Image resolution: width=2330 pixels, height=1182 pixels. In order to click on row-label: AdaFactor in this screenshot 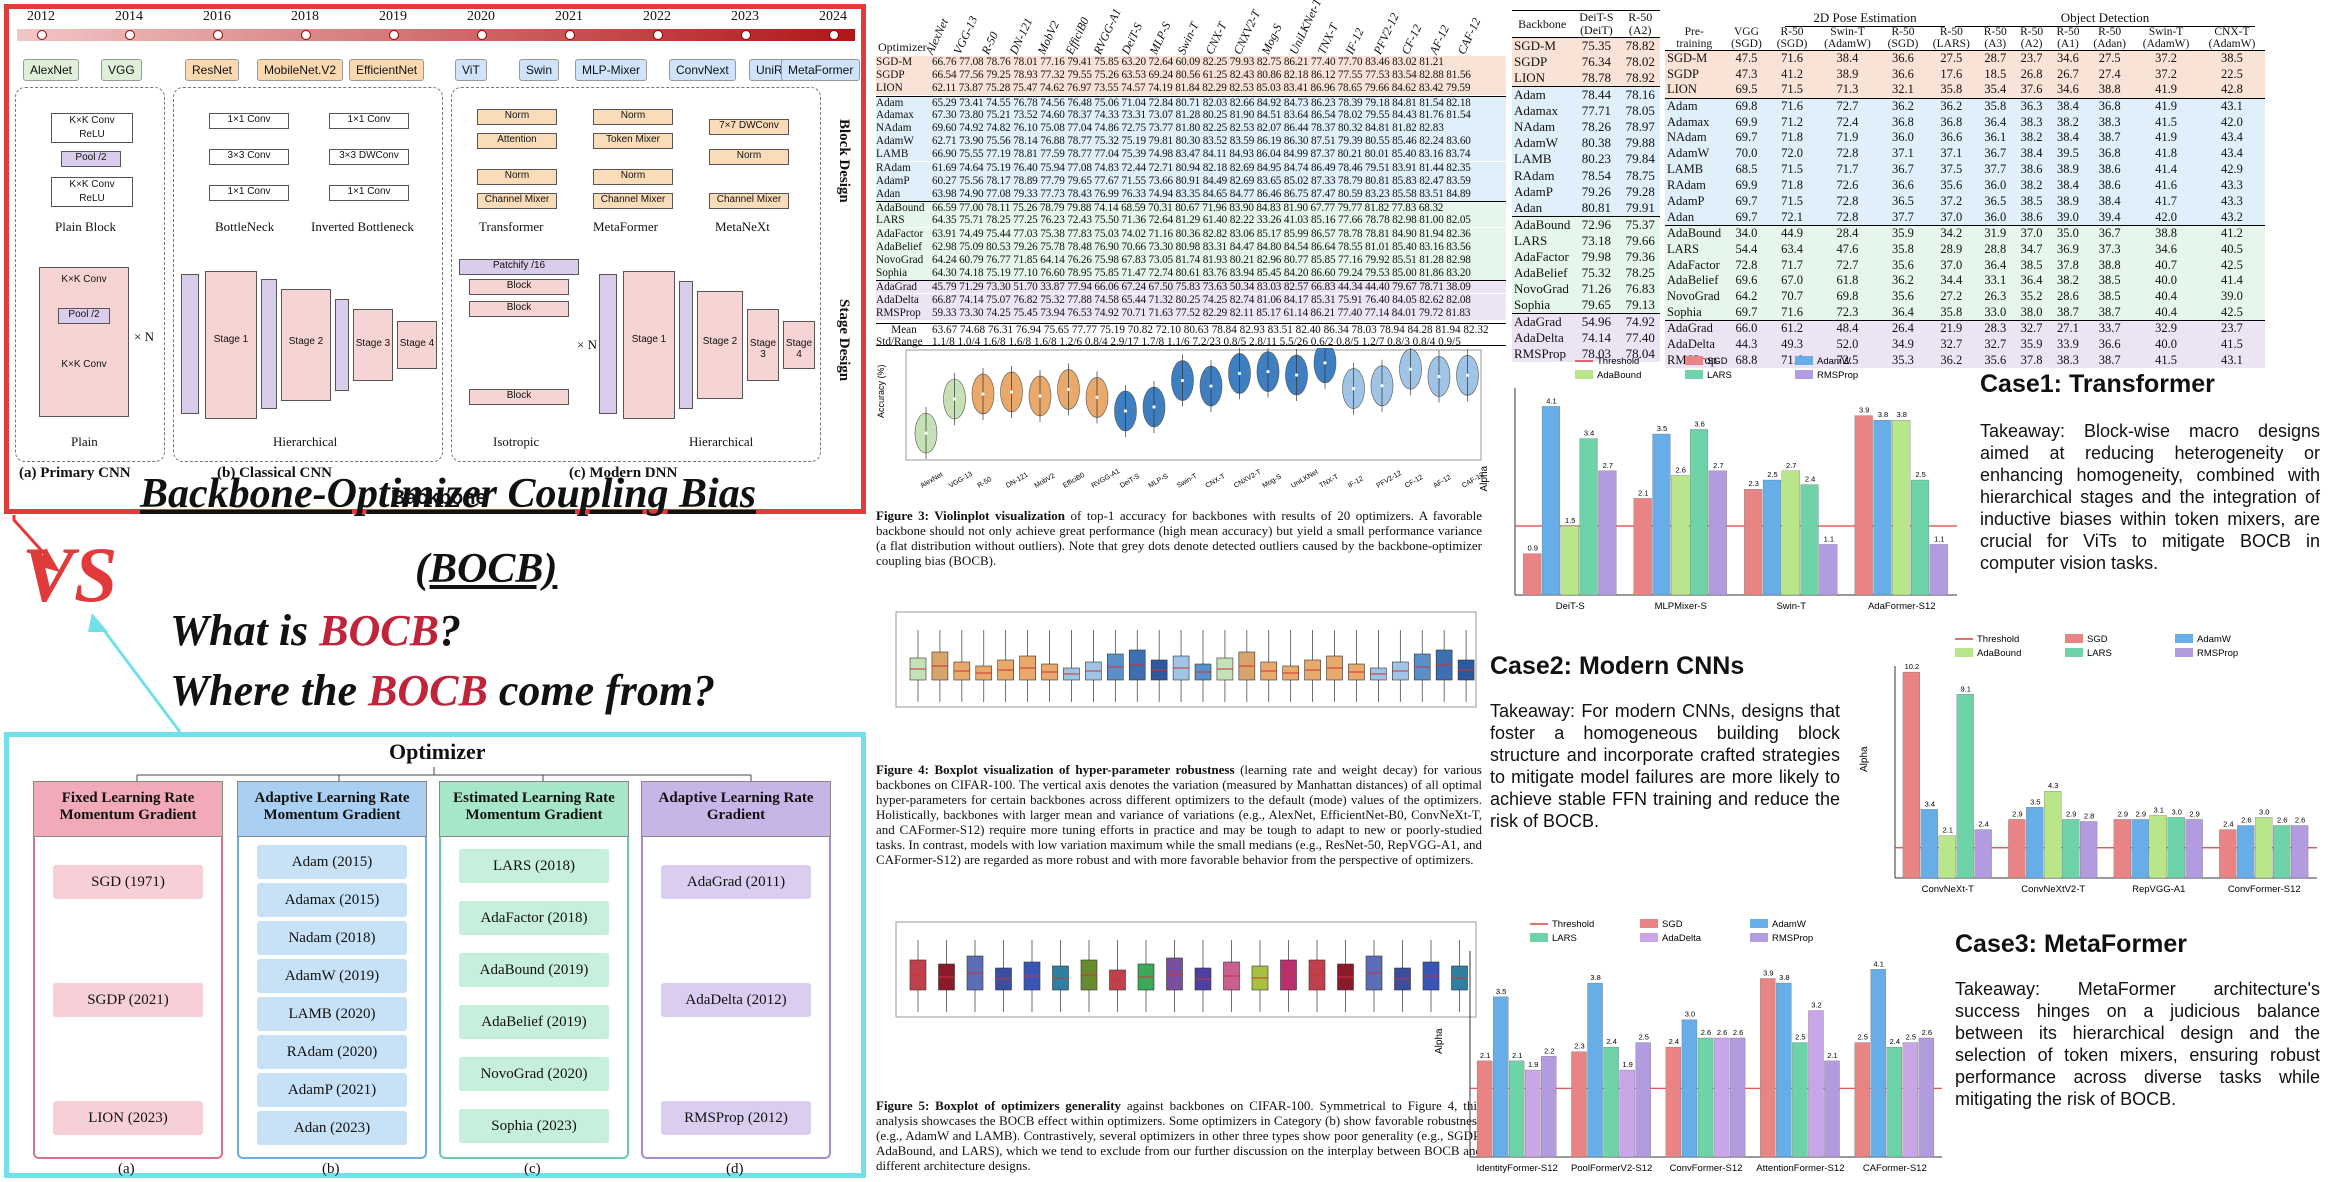, I will do `click(900, 233)`.